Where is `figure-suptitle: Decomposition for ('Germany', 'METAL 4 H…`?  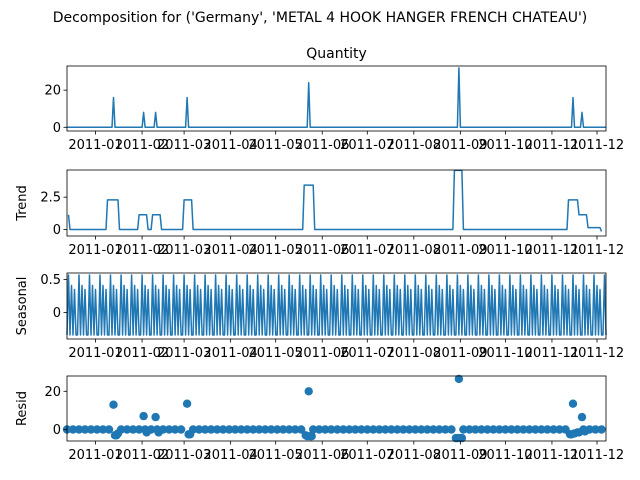 figure-suptitle: Decomposition for ('Germany', 'METAL 4 H… is located at coordinates (320, 18).